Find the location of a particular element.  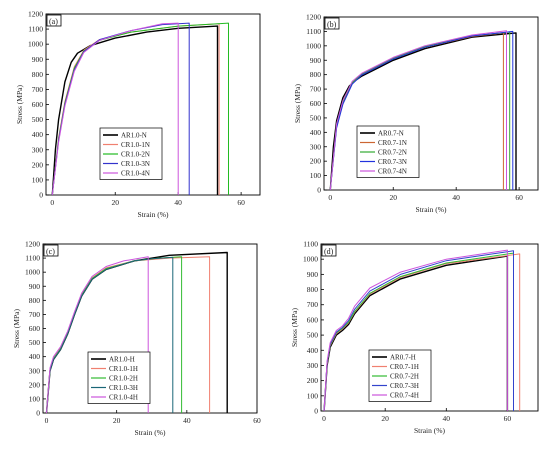

panel-label: (a) is located at coordinates (53, 21).